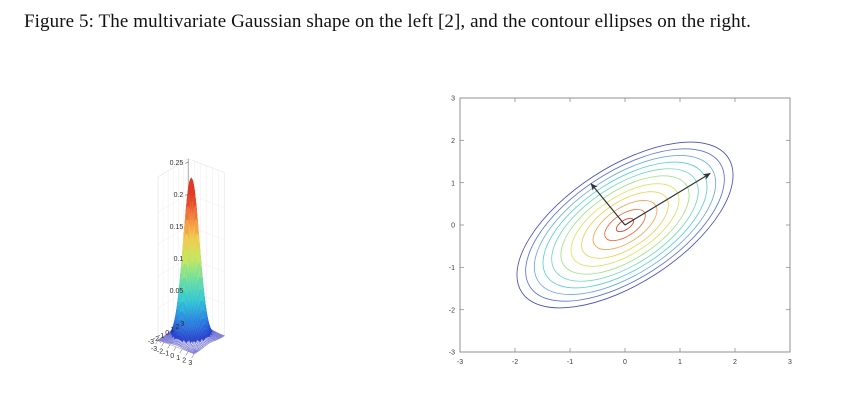 This screenshot has width=864, height=404. What do you see at coordinates (608, 204) in the screenshot?
I see `minor-eigenvector` at bounding box center [608, 204].